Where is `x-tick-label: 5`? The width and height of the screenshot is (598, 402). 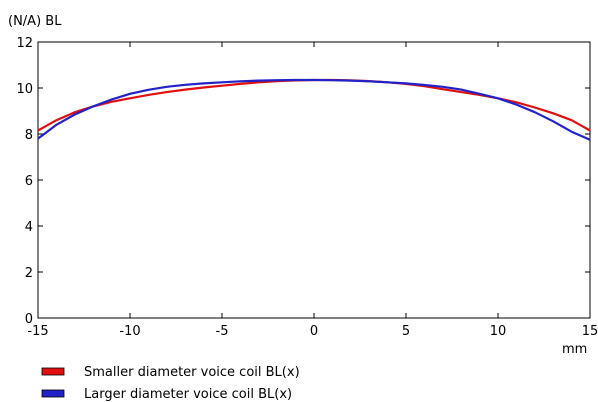
x-tick-label: 5 is located at coordinates (406, 331).